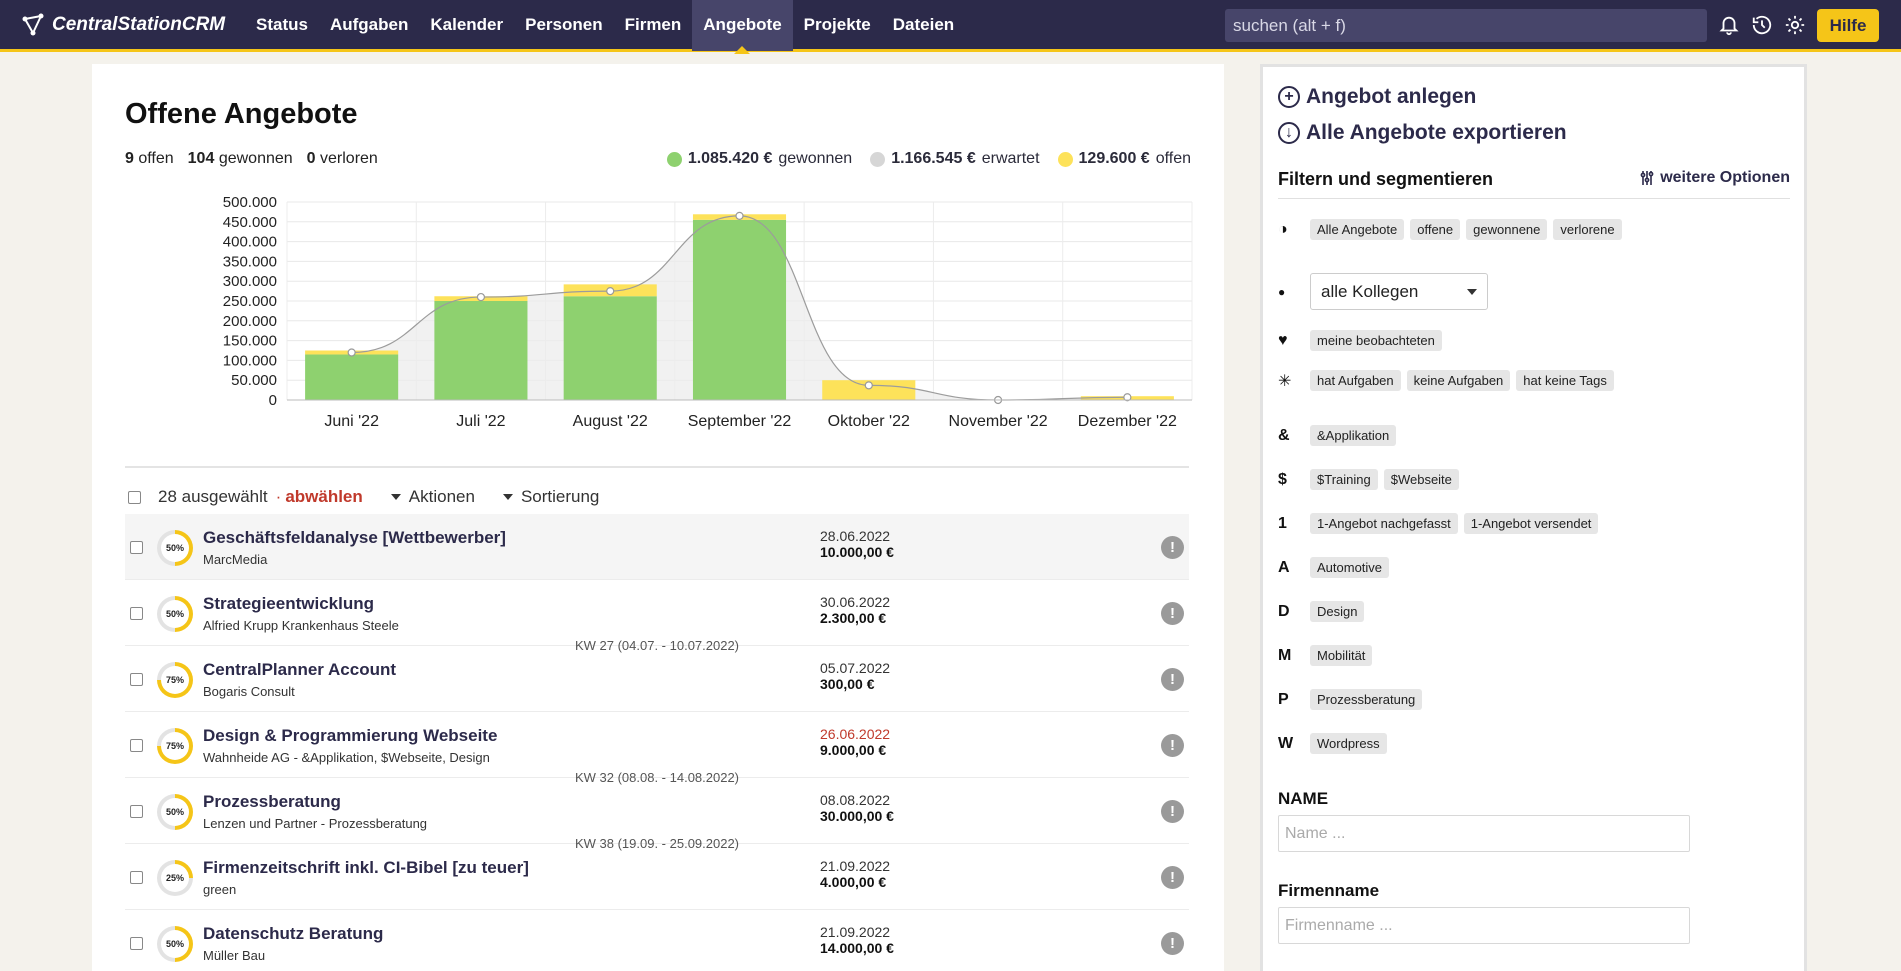 This screenshot has width=1901, height=971. I want to click on tag-item: &Applikation, so click(1353, 435).